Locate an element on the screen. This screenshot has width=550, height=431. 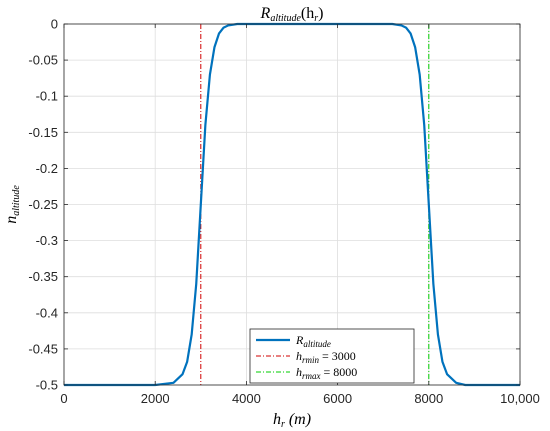
y-tick-label: -0.35 is located at coordinates (43, 276).